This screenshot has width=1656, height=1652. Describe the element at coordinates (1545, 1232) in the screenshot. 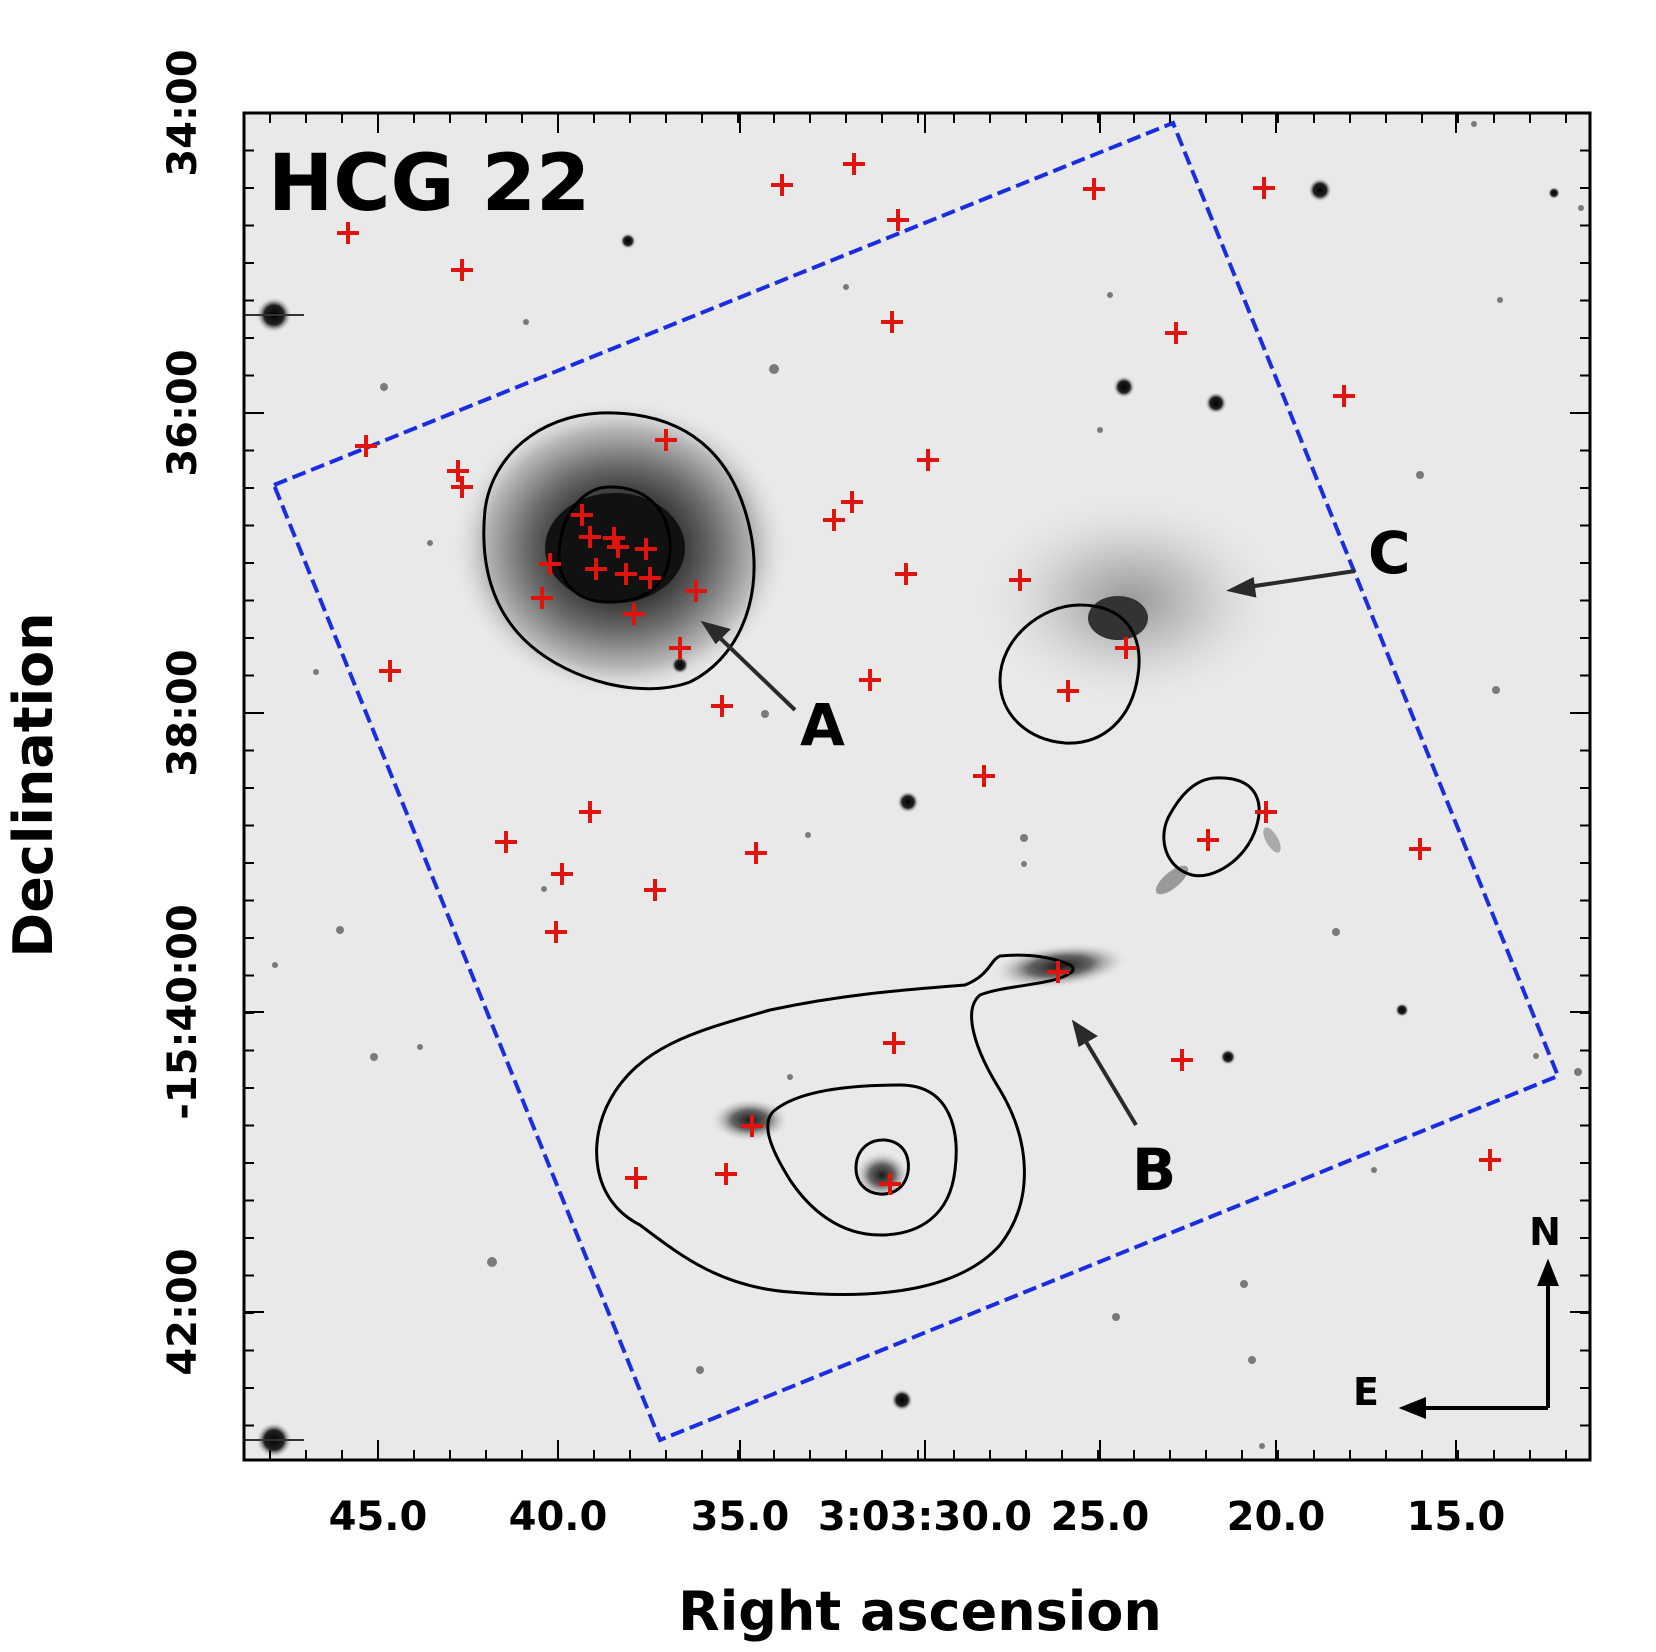

I see `compass-north: N` at that location.